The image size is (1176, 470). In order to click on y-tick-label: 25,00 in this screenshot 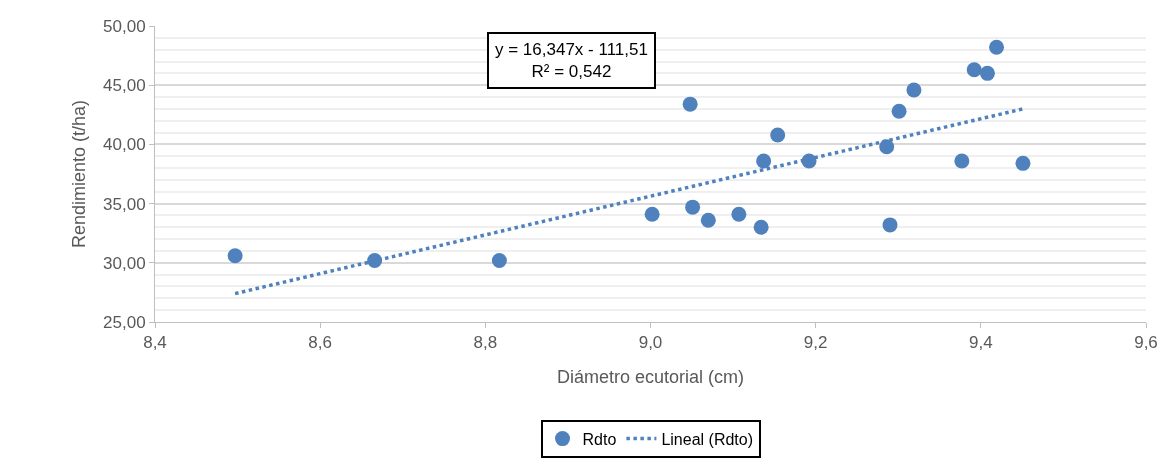, I will do `click(124, 322)`.